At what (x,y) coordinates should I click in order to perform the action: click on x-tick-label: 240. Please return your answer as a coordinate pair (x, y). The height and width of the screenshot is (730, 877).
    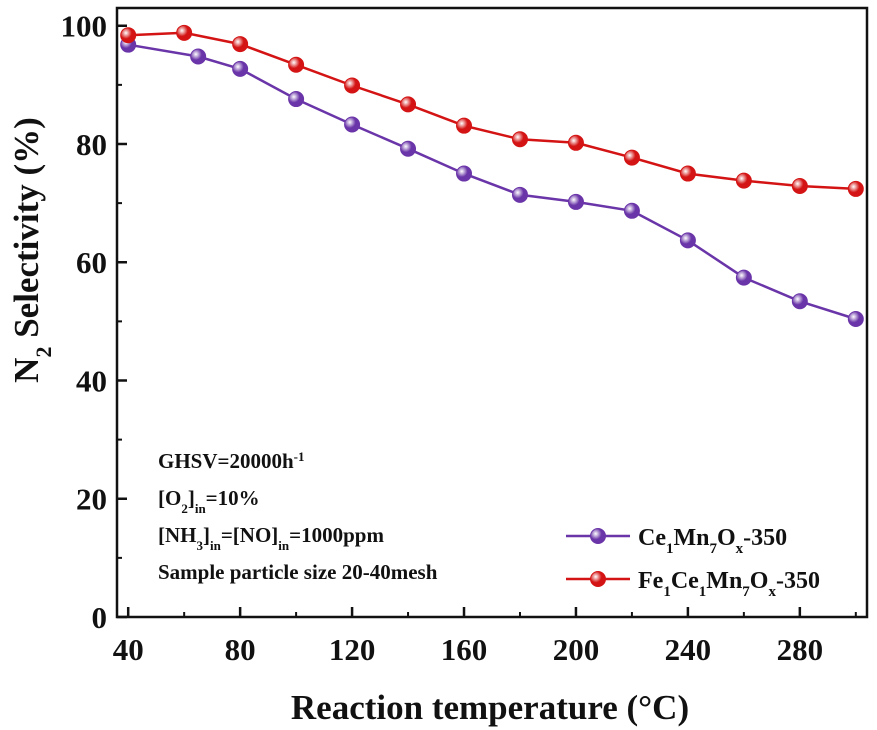
    Looking at the image, I should click on (688, 649).